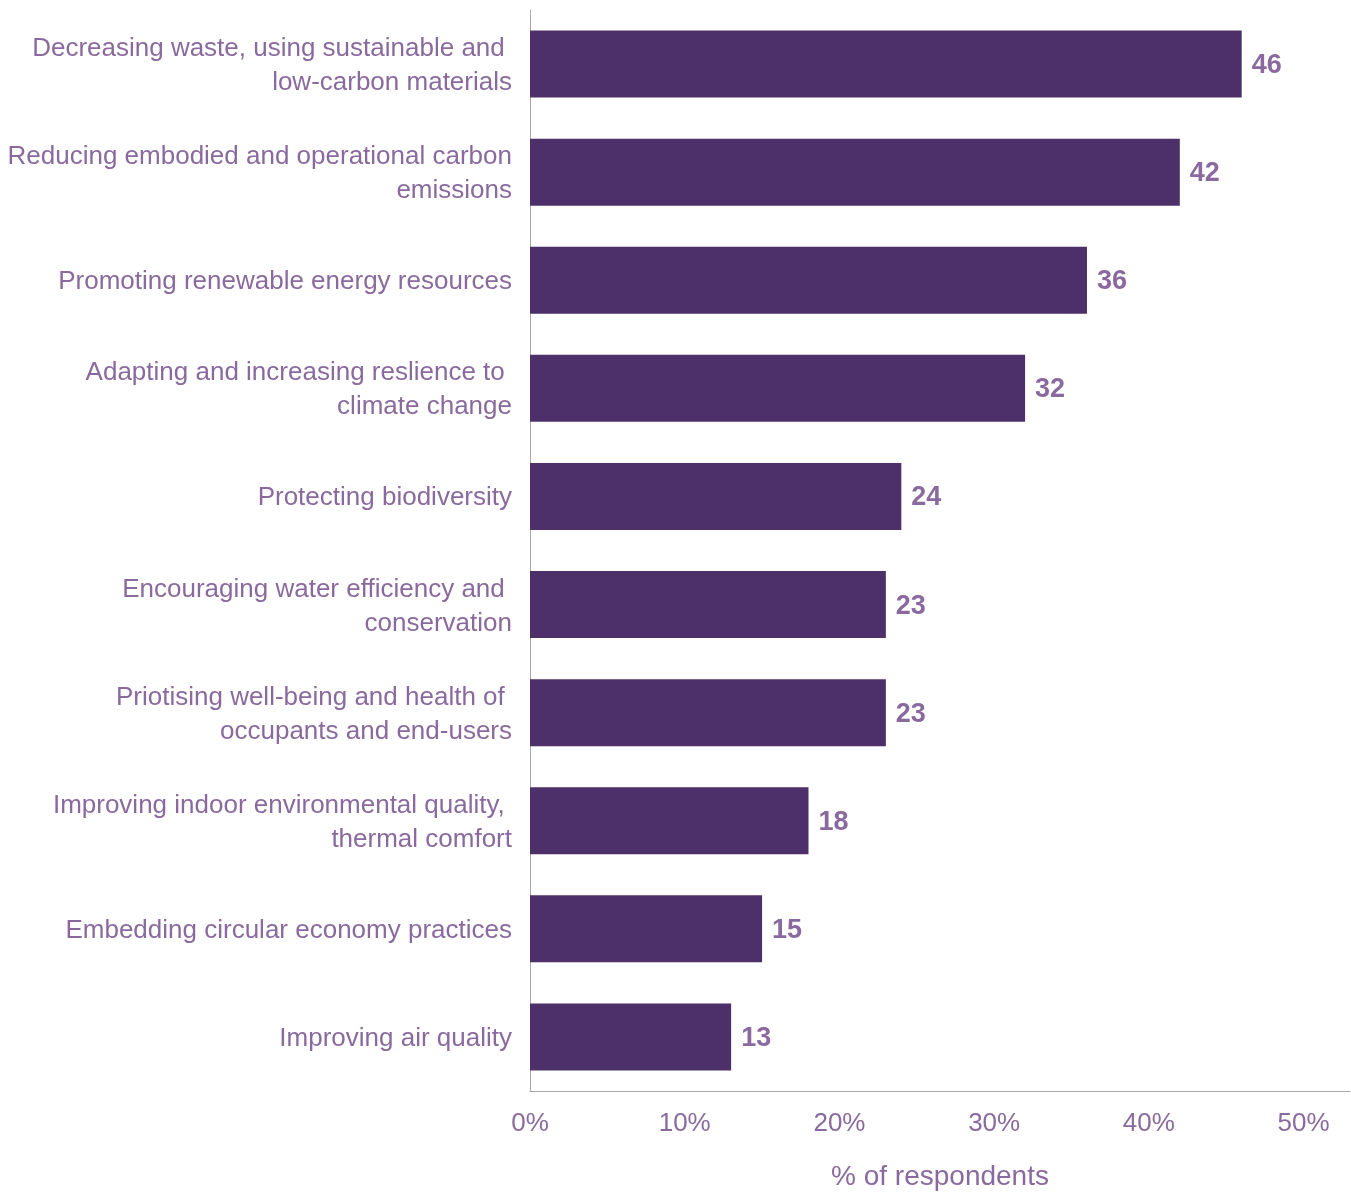  I want to click on x-tick-label: 10%, so click(684, 1122).